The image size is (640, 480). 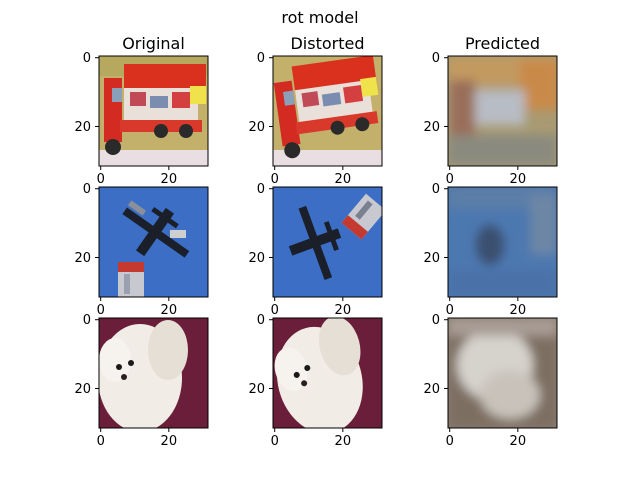 I want to click on axes-predicted-row-3: 0 20 0 20, so click(x=490, y=381).